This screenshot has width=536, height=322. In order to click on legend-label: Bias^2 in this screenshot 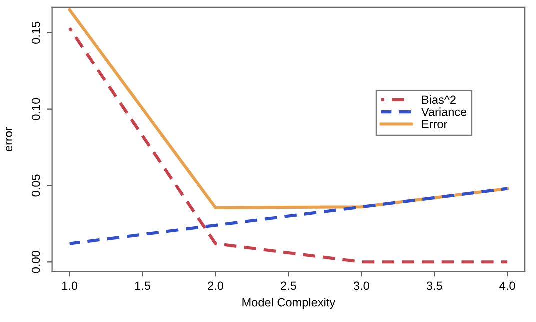, I will do `click(439, 99)`.